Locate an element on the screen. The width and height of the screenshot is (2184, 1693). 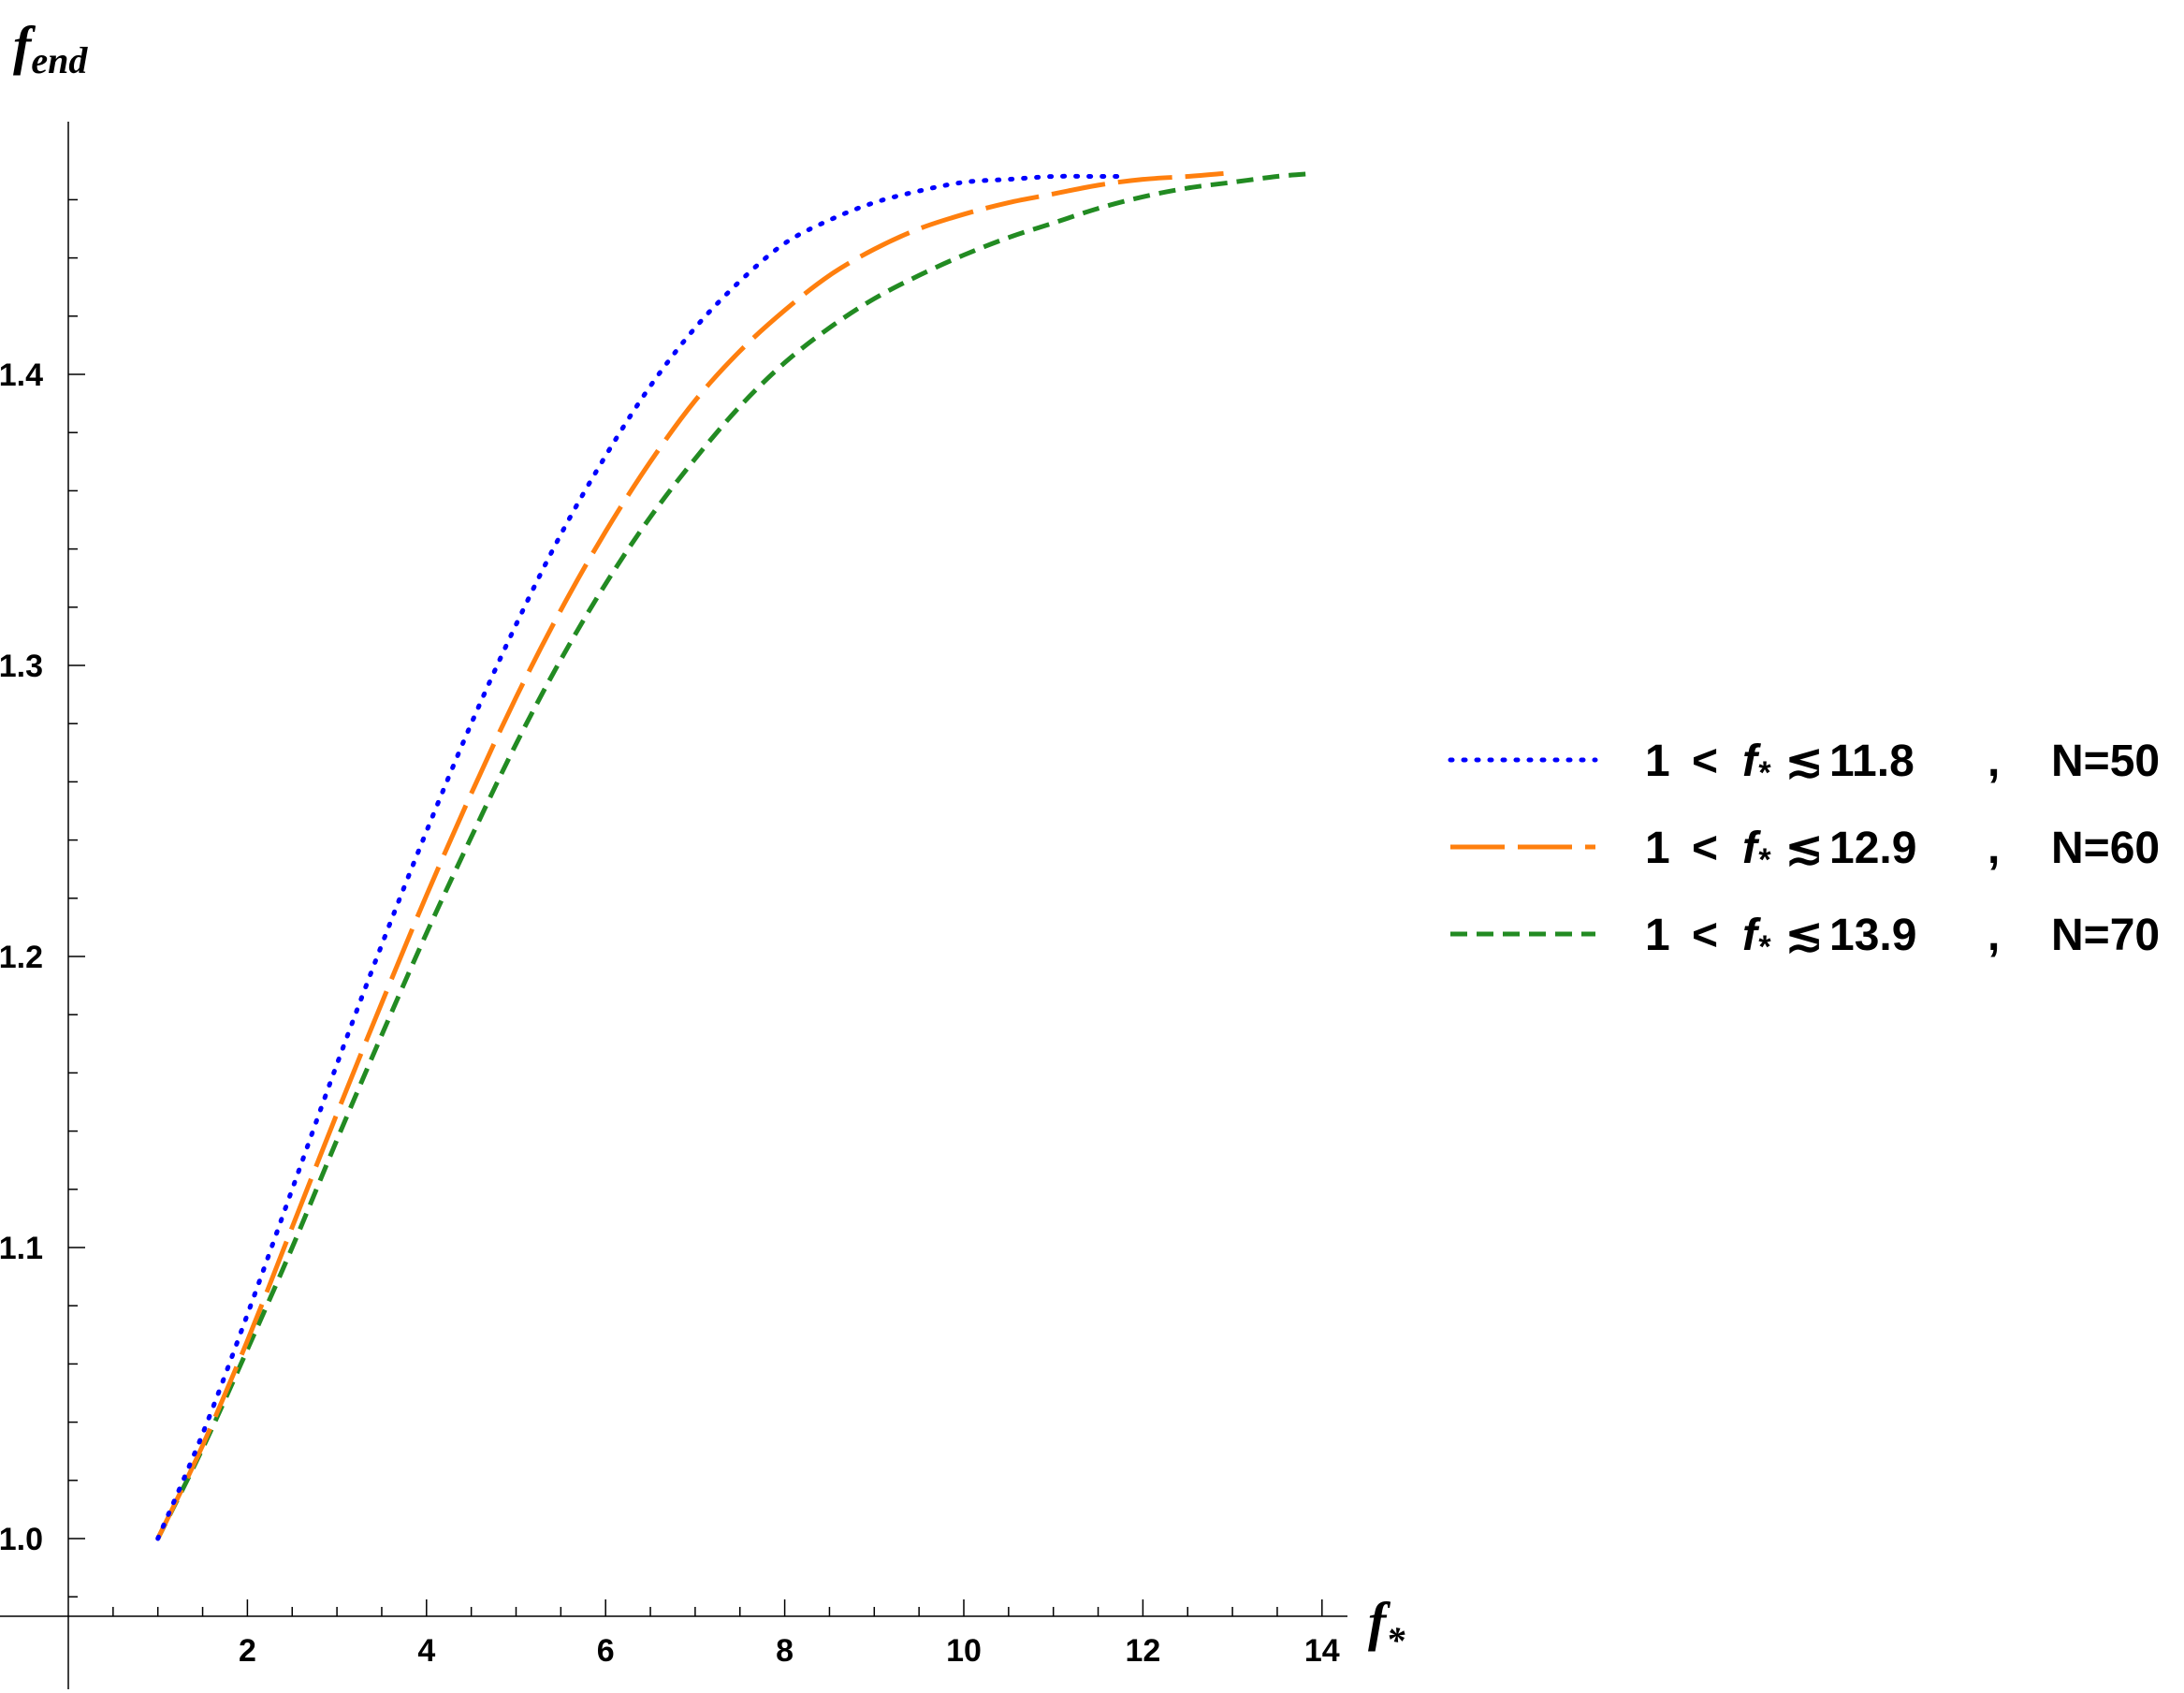
x-tick-label: 14 is located at coordinates (1322, 1651).